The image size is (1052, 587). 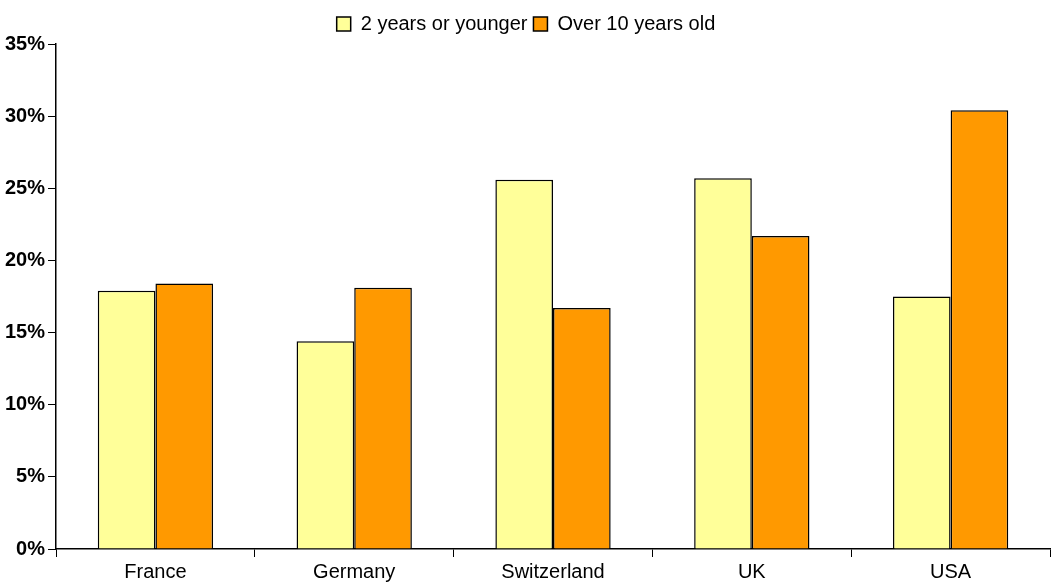 I want to click on x-tick-label: Switzerland, so click(x=553, y=570).